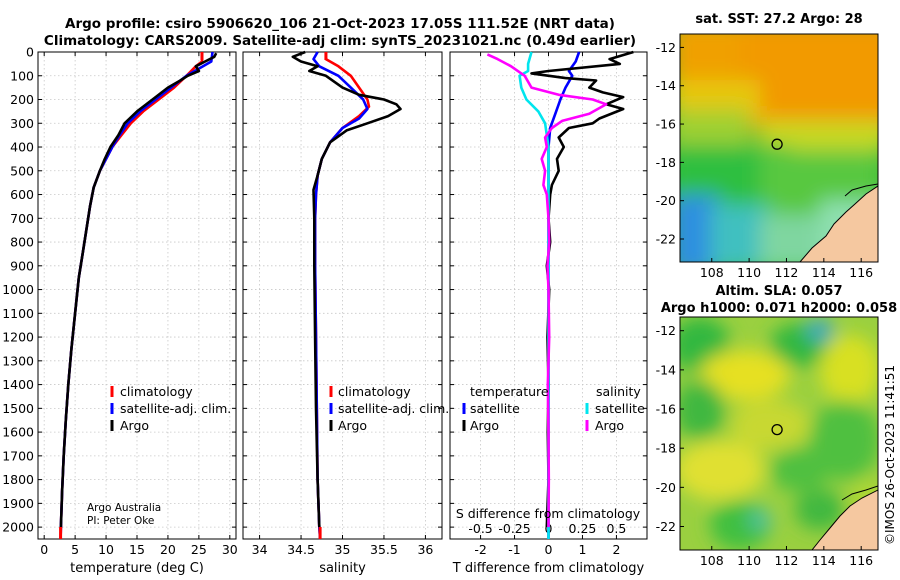 The image size is (900, 580). Describe the element at coordinates (777, 429) in the screenshot. I see `sla-argo-marker` at that location.